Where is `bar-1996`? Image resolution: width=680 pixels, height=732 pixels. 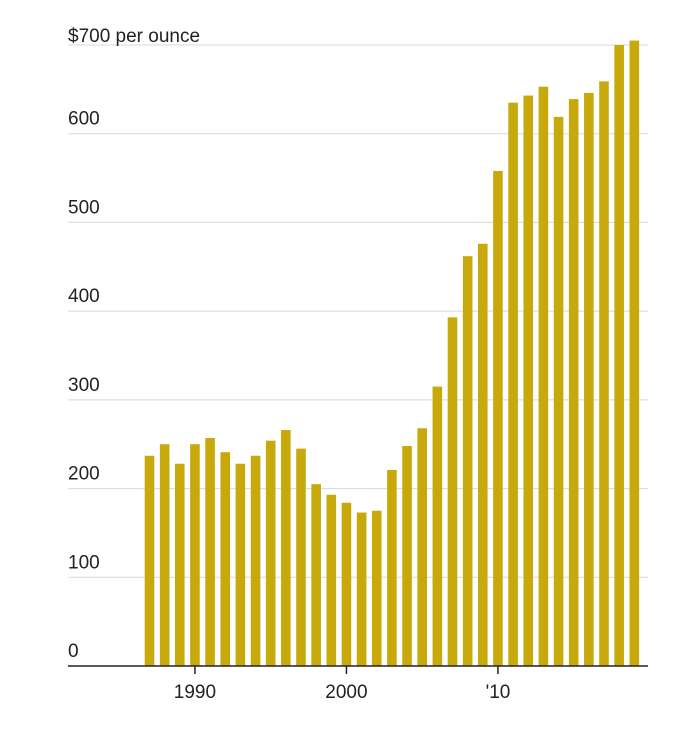 bar-1996 is located at coordinates (286, 548).